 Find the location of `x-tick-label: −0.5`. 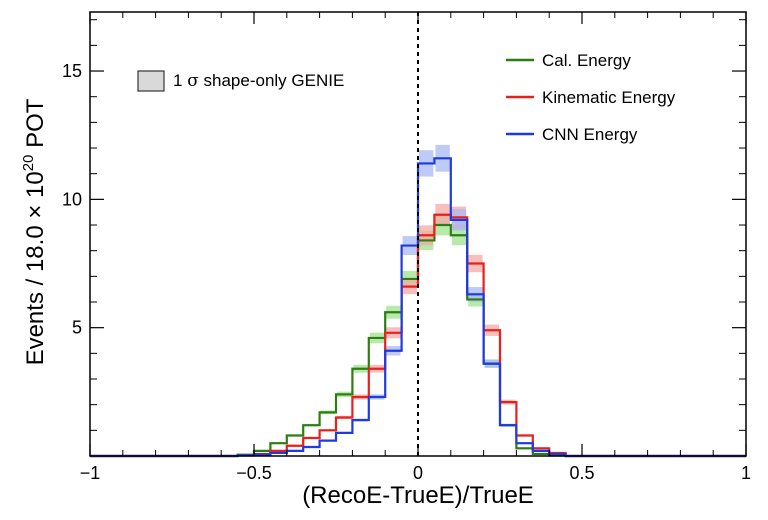

x-tick-label: −0.5 is located at coordinates (254, 473).